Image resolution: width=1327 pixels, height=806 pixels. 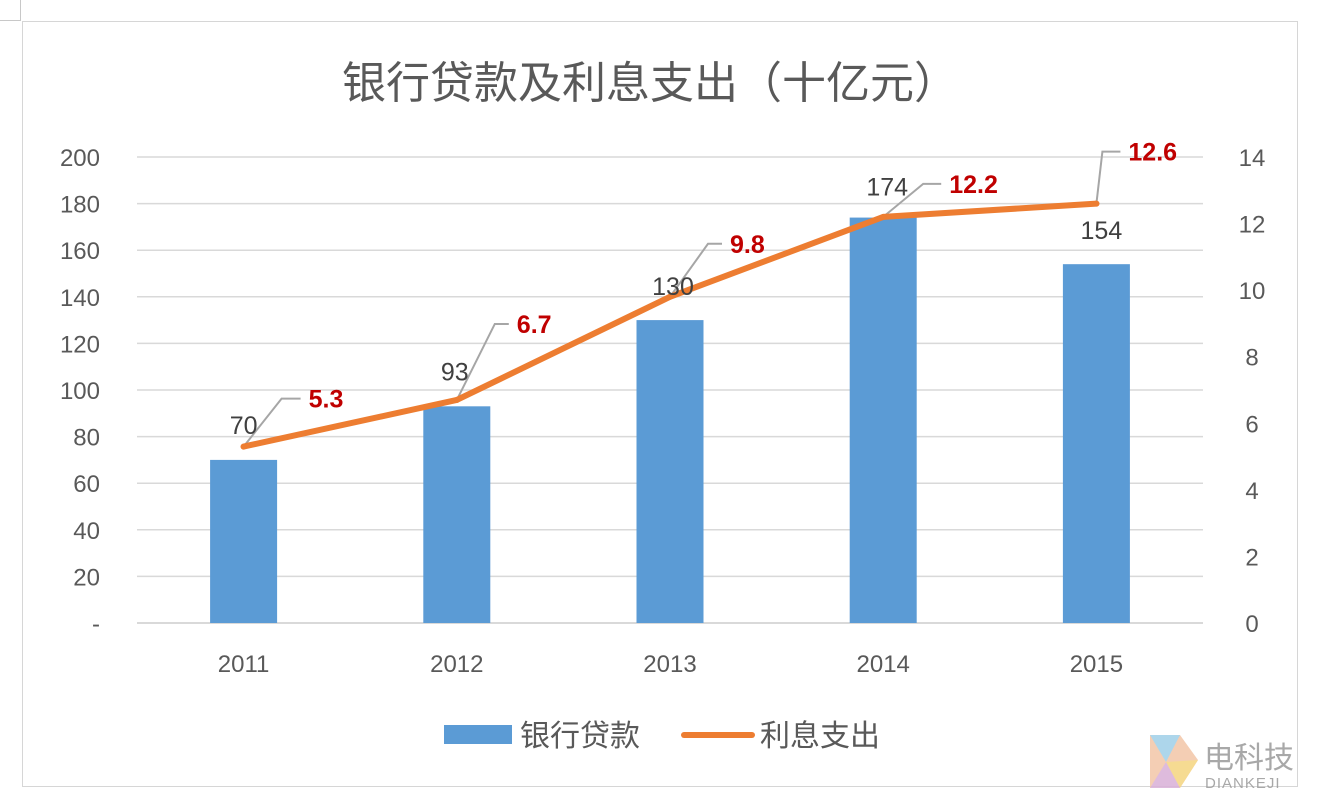 What do you see at coordinates (1252, 225) in the screenshot?
I see `y-right-tick-label: 12` at bounding box center [1252, 225].